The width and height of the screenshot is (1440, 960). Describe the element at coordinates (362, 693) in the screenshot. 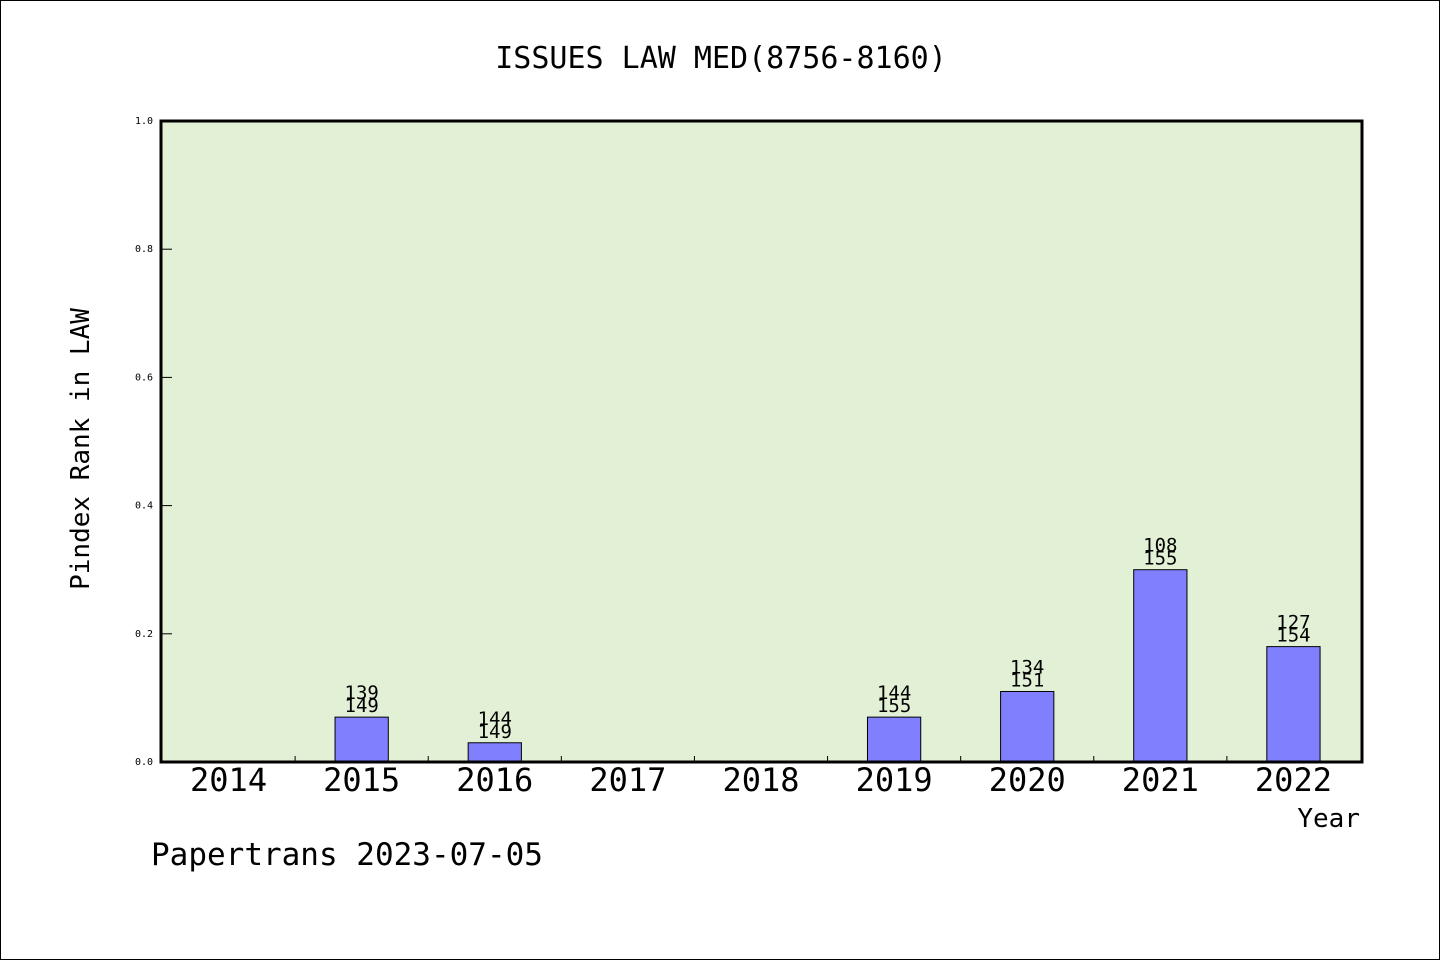

I see `data-label-top: 139` at that location.